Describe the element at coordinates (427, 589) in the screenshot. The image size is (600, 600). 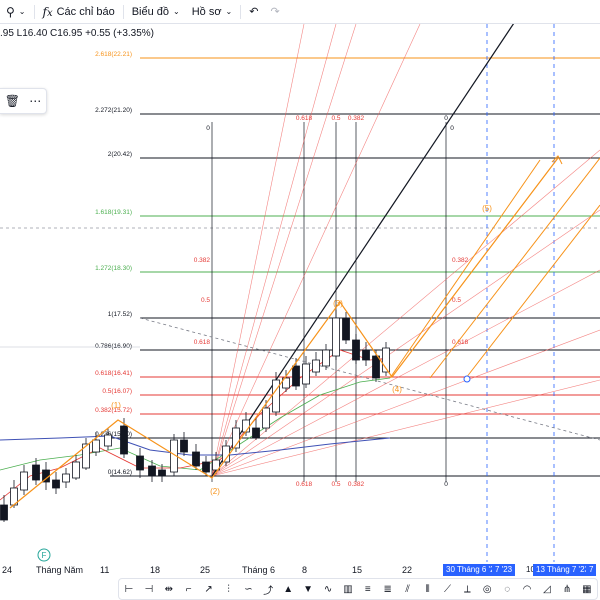
I see `fib-timezone-icon: ⦀` at that location.